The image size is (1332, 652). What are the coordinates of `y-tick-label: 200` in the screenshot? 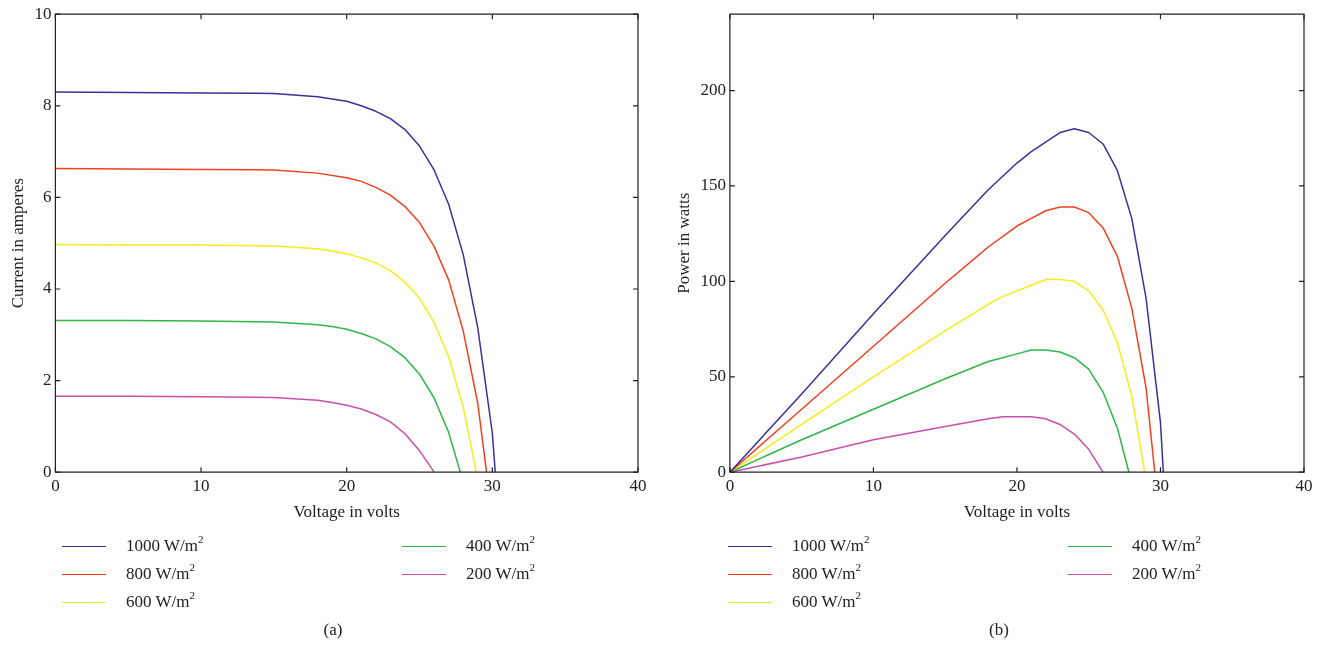 It's located at (713, 89).